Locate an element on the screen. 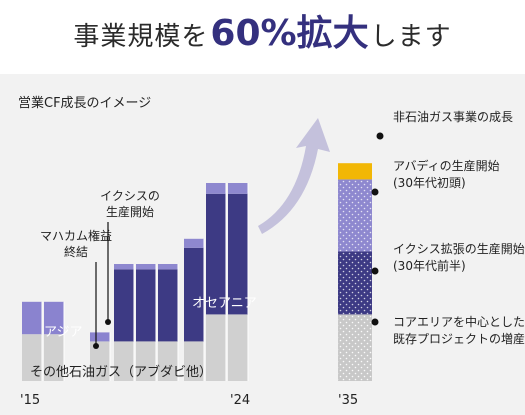 The width and height of the screenshot is (525, 415). right-label-non-oil-gas: 非石油ガス事業の成長 is located at coordinates (453, 117).